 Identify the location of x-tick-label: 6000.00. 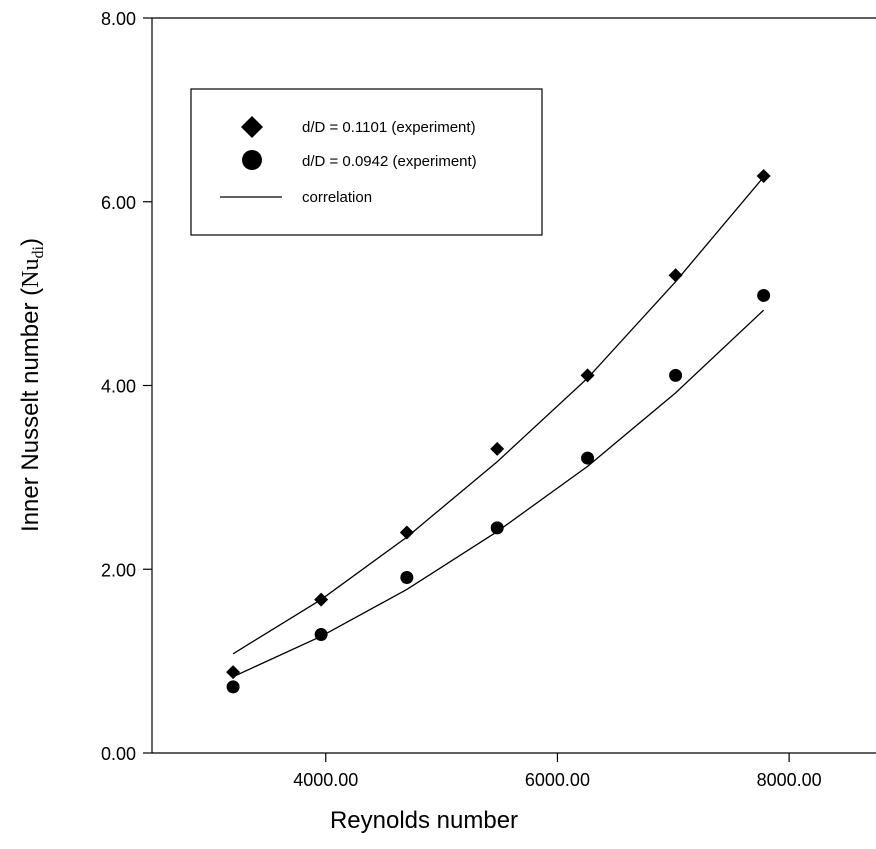
(557, 780).